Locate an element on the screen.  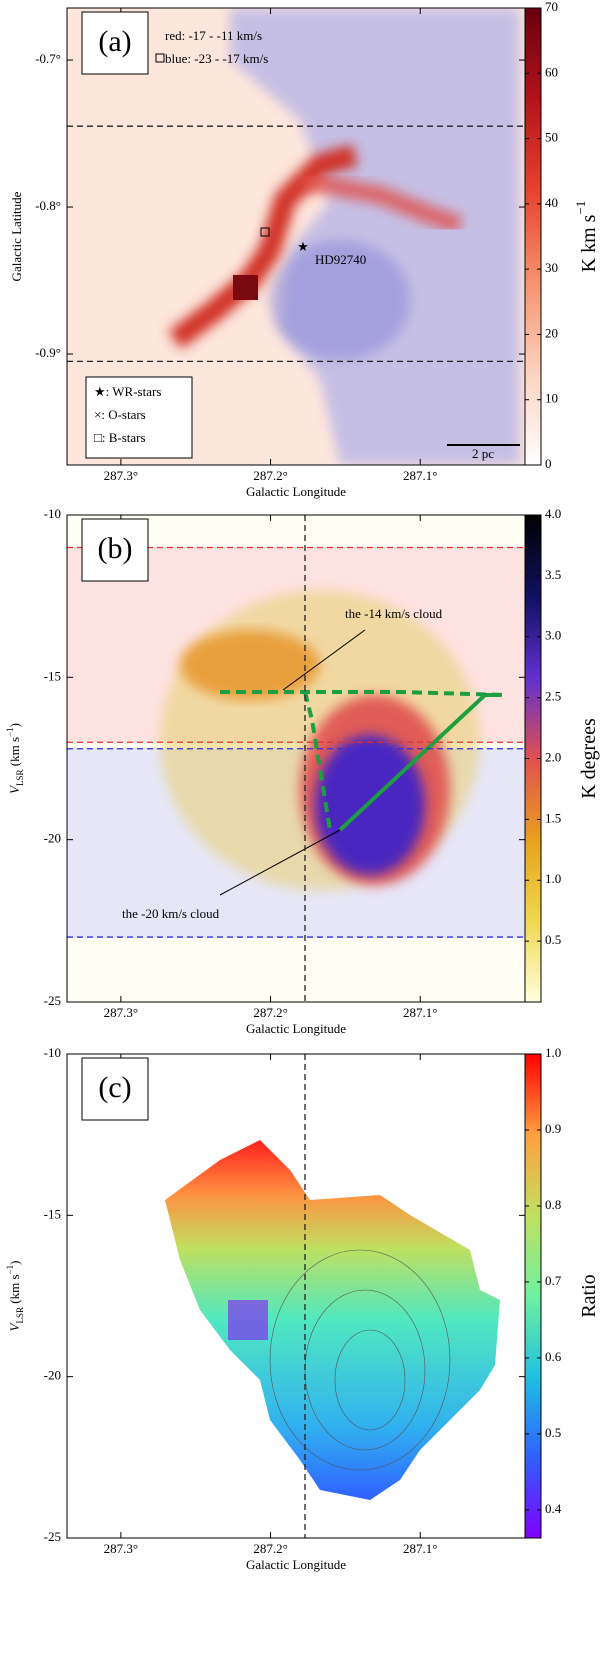
colorbar-label-part: −1 is located at coordinates (580, 208).